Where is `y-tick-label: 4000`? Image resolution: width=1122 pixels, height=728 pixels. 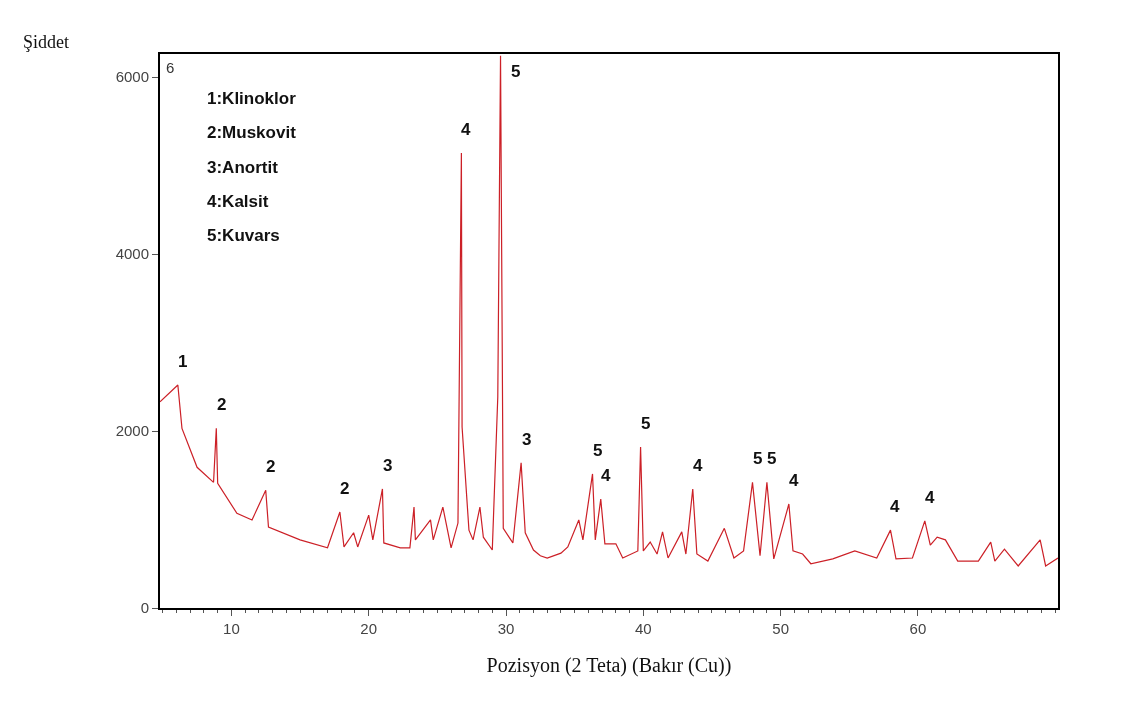
y-tick-label: 4000 is located at coordinates (132, 254).